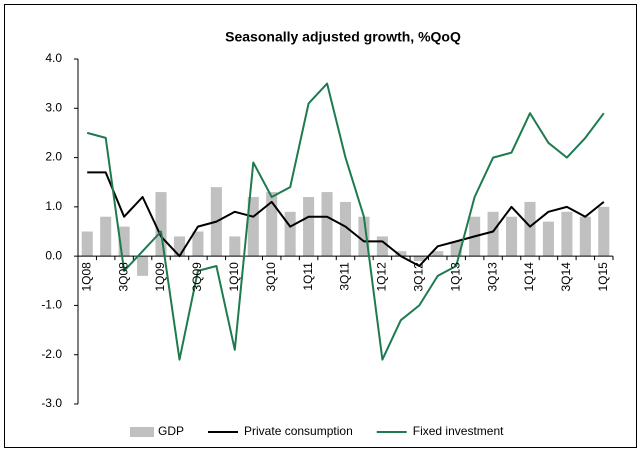 Image resolution: width=643 pixels, height=451 pixels. What do you see at coordinates (455, 277) in the screenshot?
I see `x-tick-label: 1Q13` at bounding box center [455, 277].